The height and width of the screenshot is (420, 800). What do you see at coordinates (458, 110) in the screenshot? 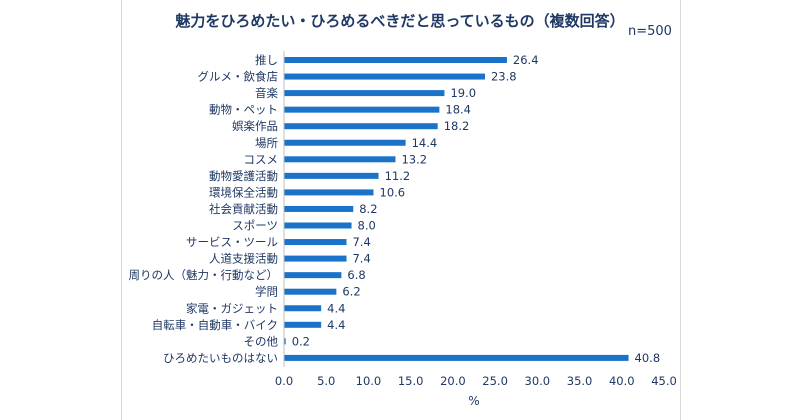
I see `value-label: 18.4` at bounding box center [458, 110].